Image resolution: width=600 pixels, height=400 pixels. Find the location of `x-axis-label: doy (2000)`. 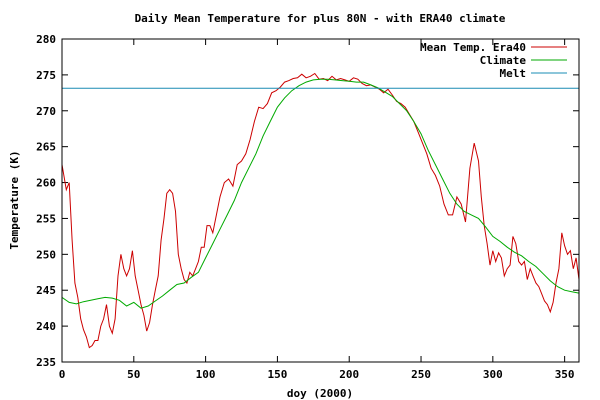

x-axis-label: doy (2000) is located at coordinates (320, 393).